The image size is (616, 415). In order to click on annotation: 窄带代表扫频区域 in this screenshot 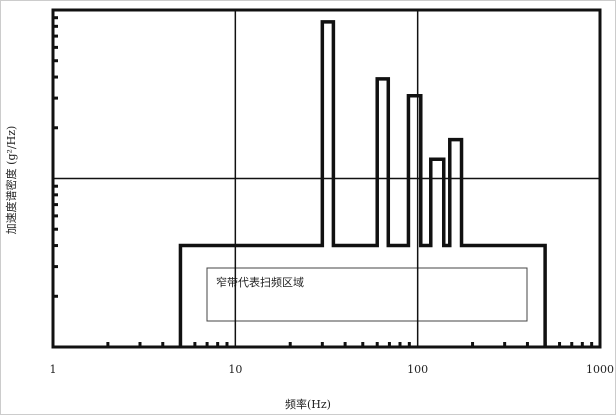, I will do `click(260, 282)`.